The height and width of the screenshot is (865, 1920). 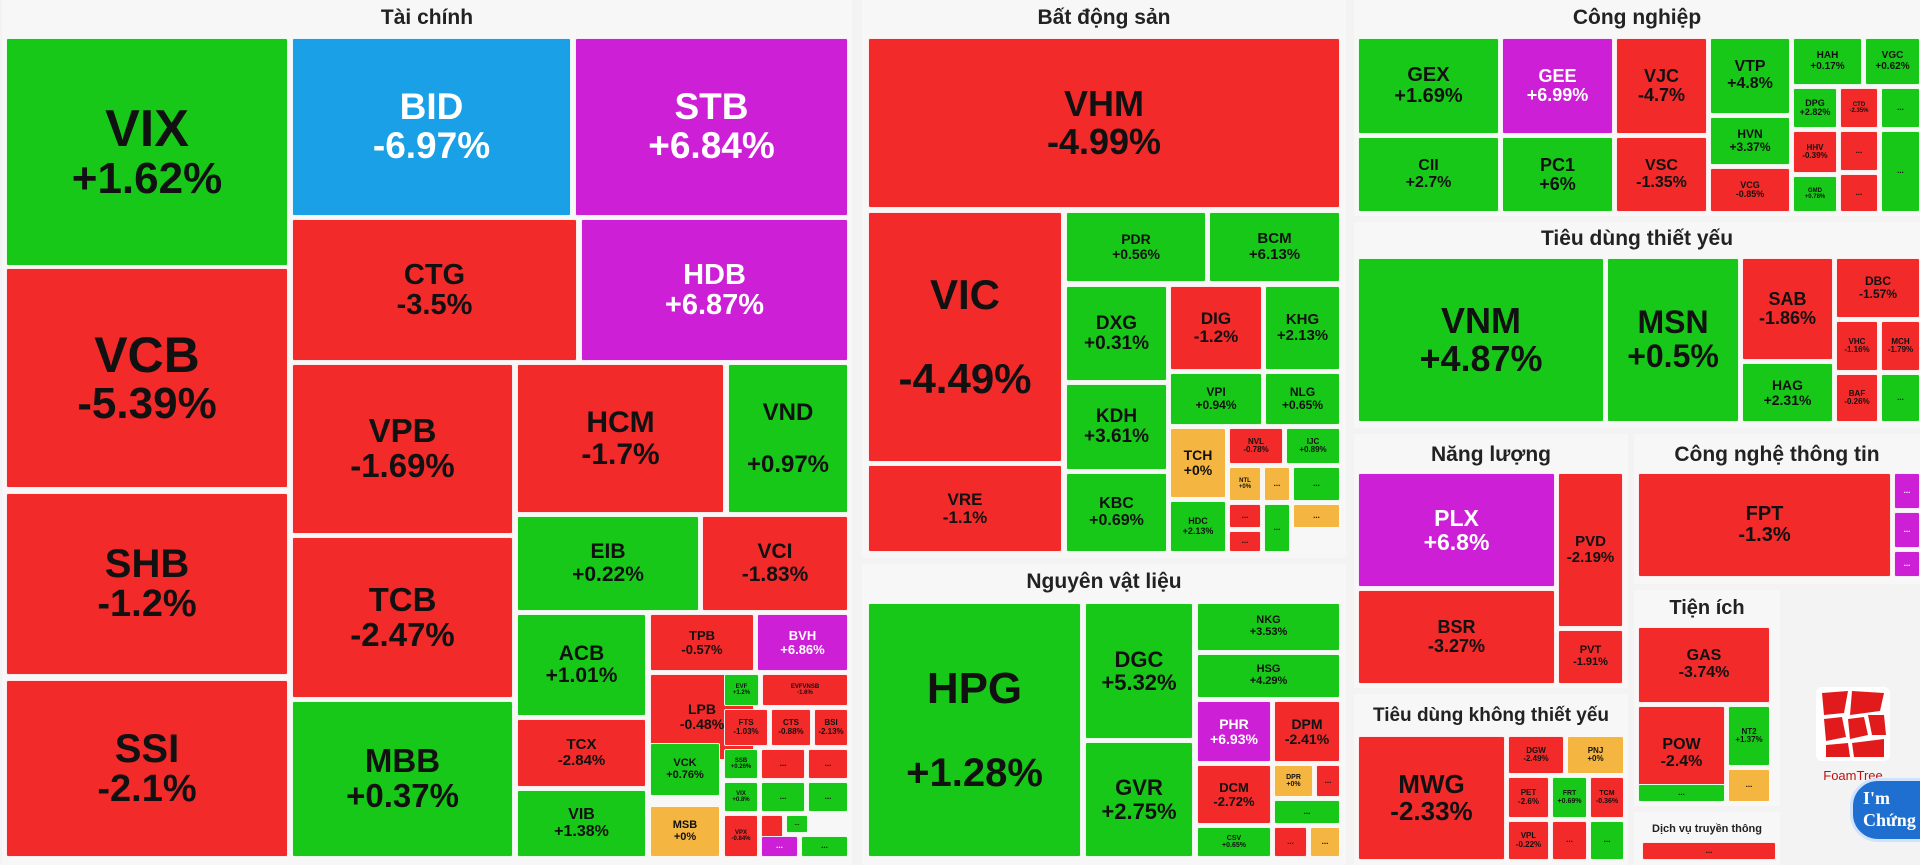 I want to click on stock-tile: BVH +6.86%, so click(x=802, y=642).